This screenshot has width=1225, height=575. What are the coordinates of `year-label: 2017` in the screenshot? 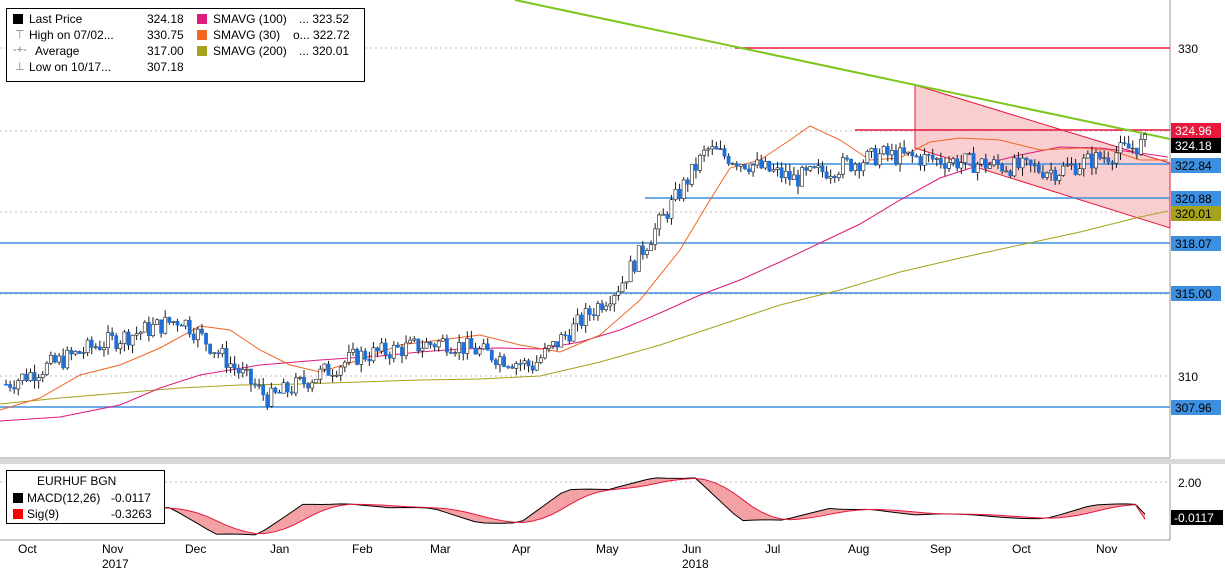 It's located at (115, 564).